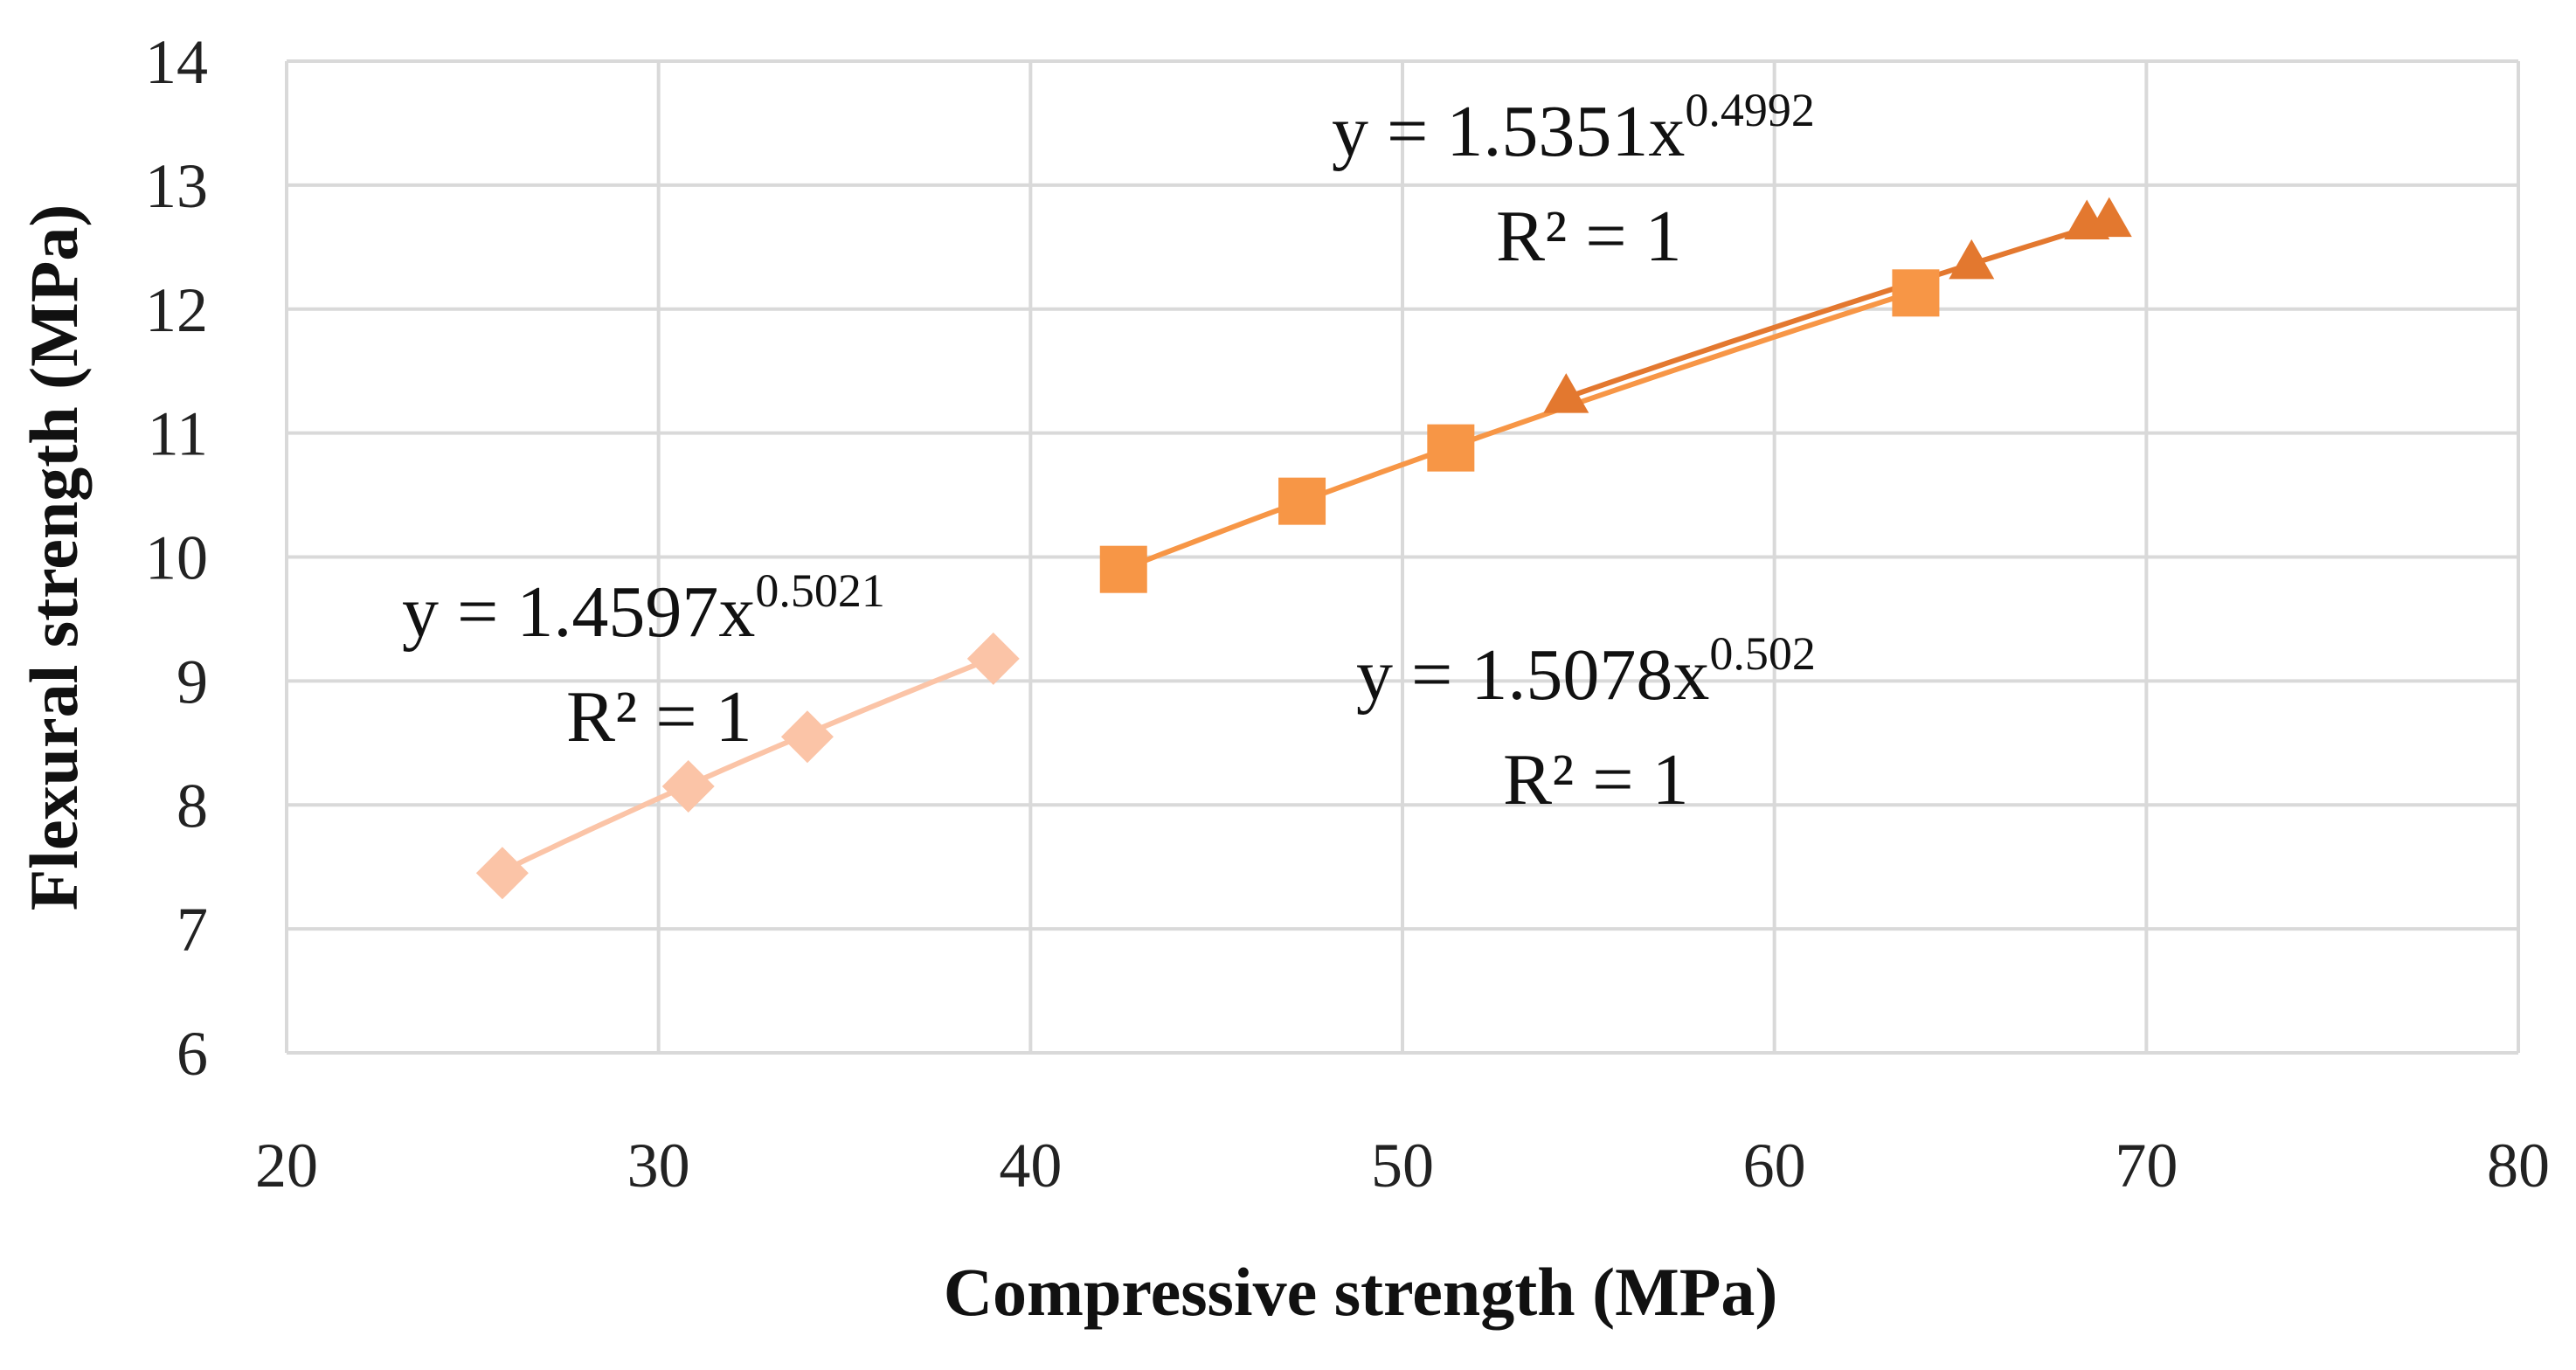  I want to click on y-tick-label-7: 7, so click(192, 930).